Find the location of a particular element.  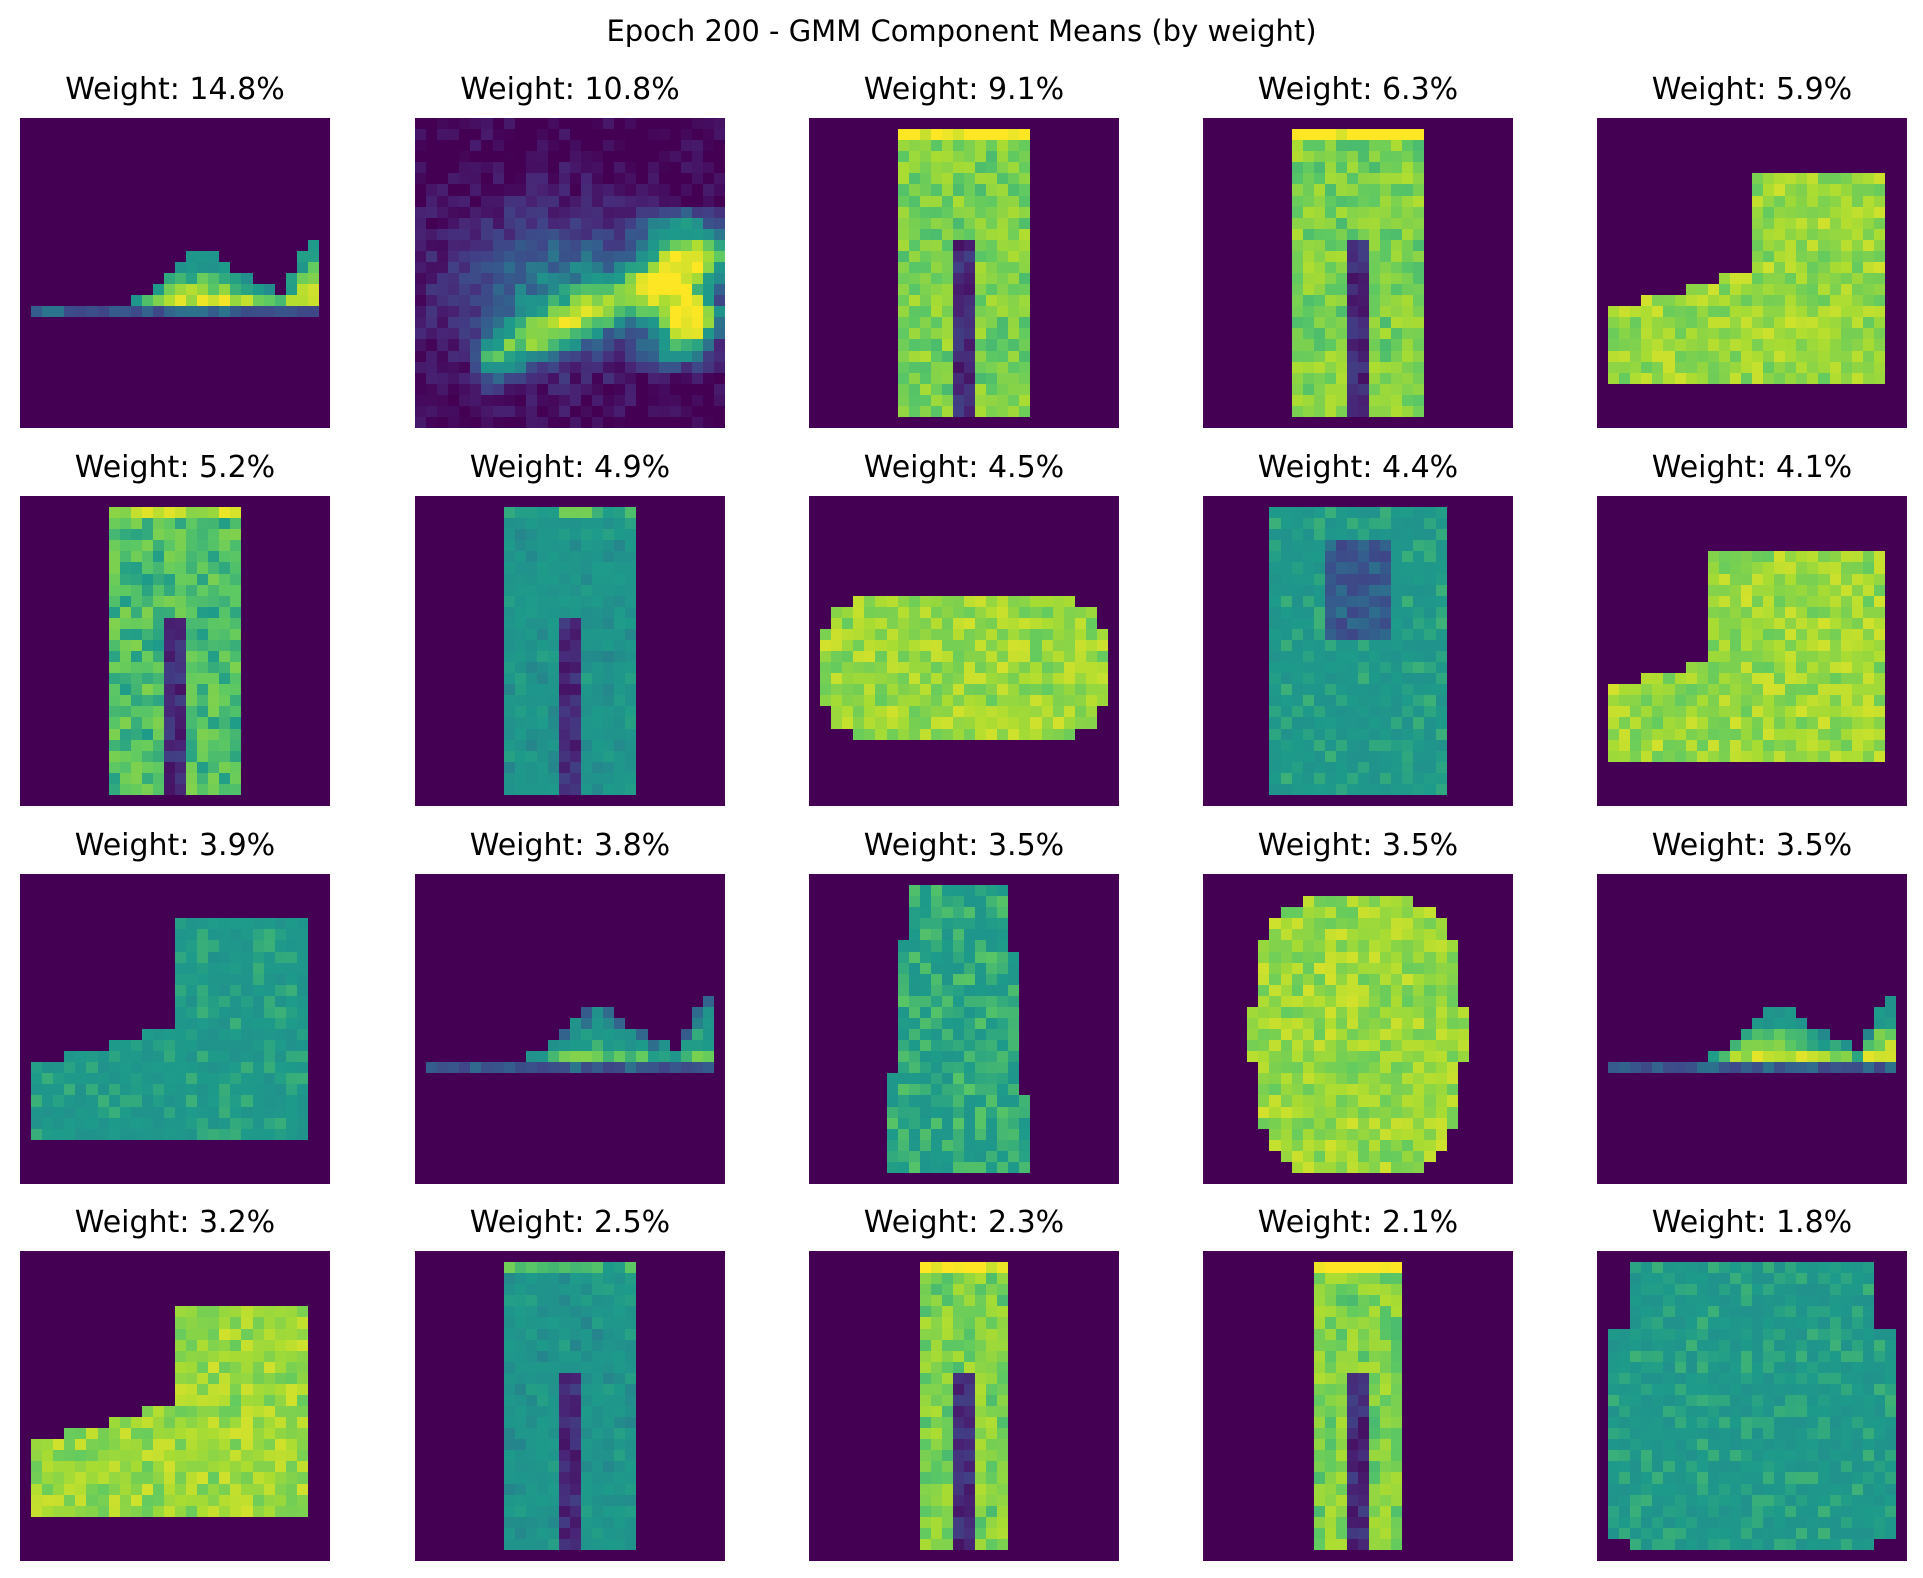

panel-title: Weight: 4.5% is located at coordinates (964, 467).